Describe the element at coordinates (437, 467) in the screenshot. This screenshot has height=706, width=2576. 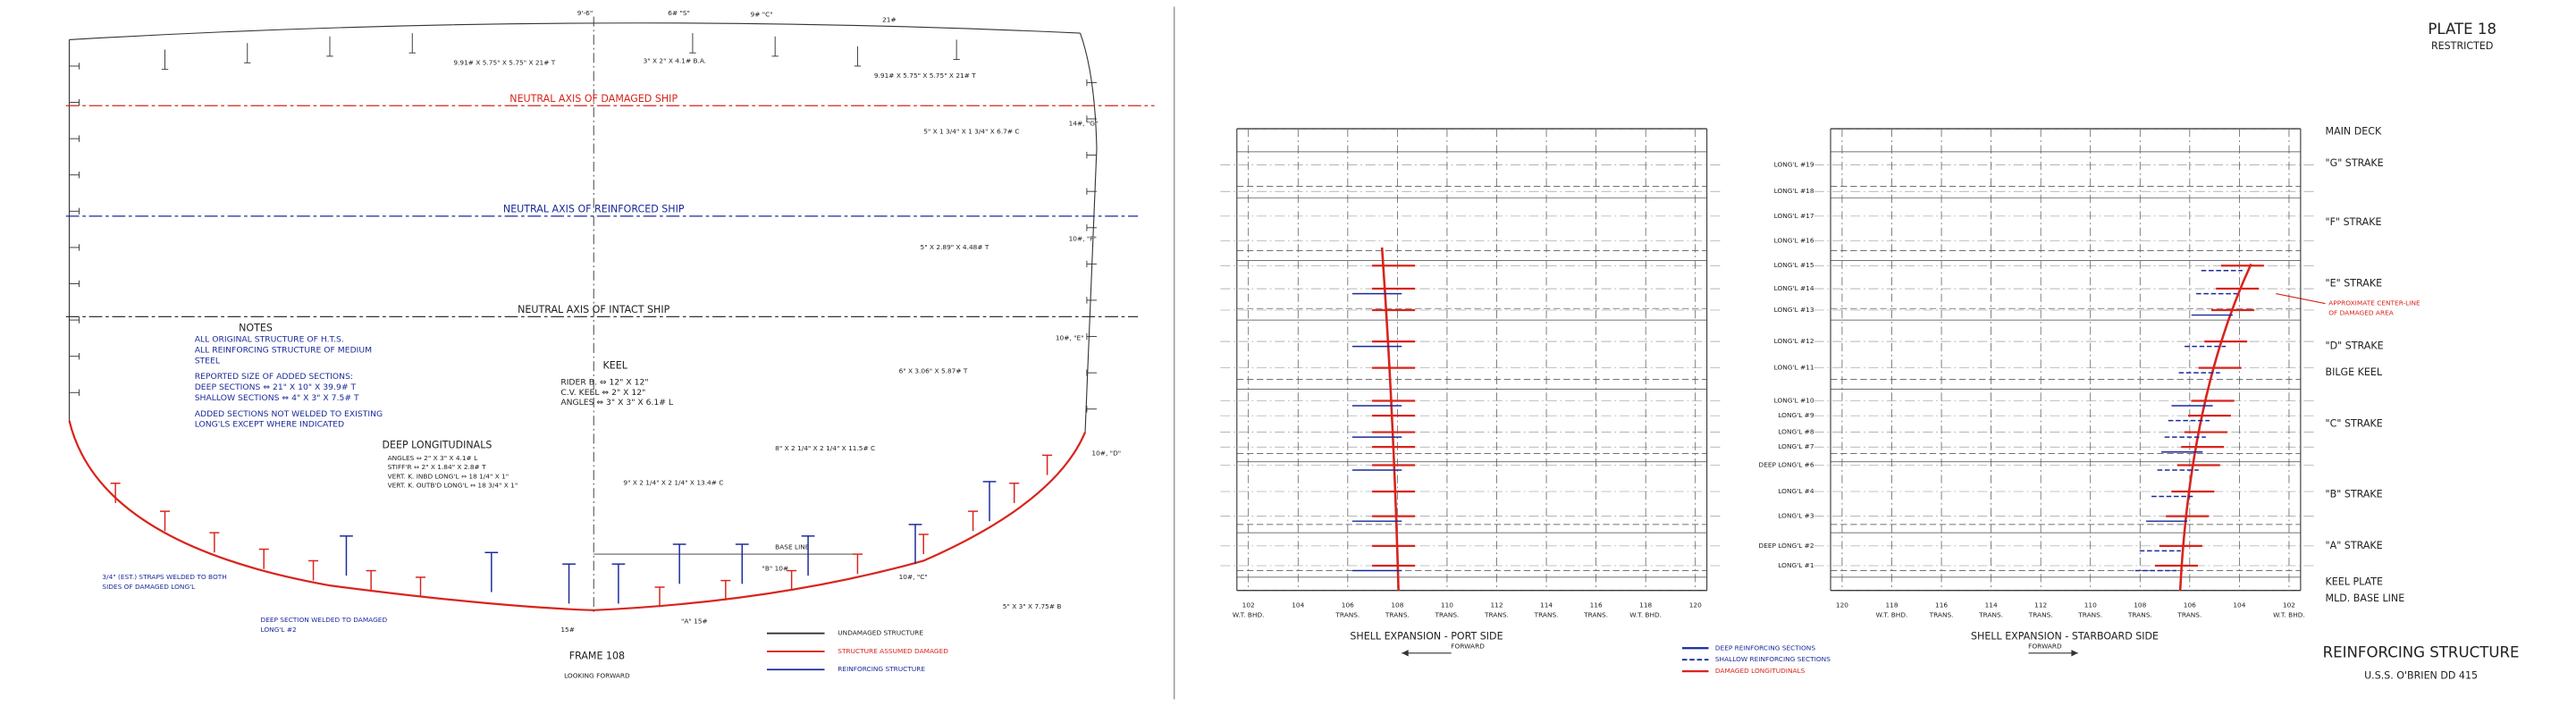
I see `deep-long-line: STIFF'R ⇔ 2" X 1.84" X 2.8# T` at that location.